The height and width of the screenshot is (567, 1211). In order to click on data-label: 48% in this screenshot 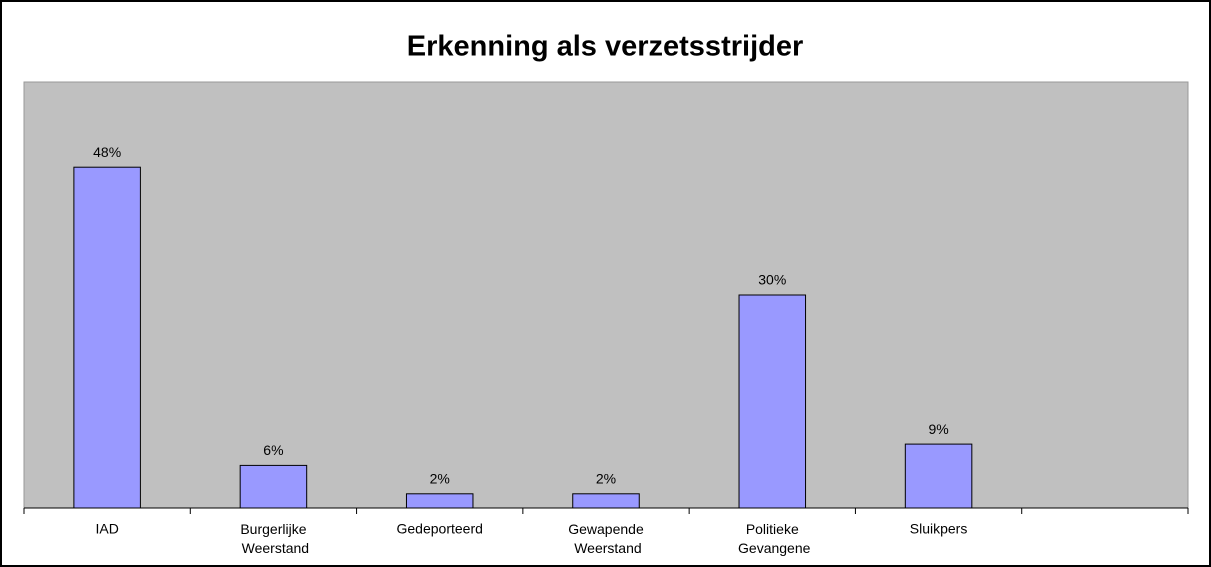, I will do `click(107, 152)`.